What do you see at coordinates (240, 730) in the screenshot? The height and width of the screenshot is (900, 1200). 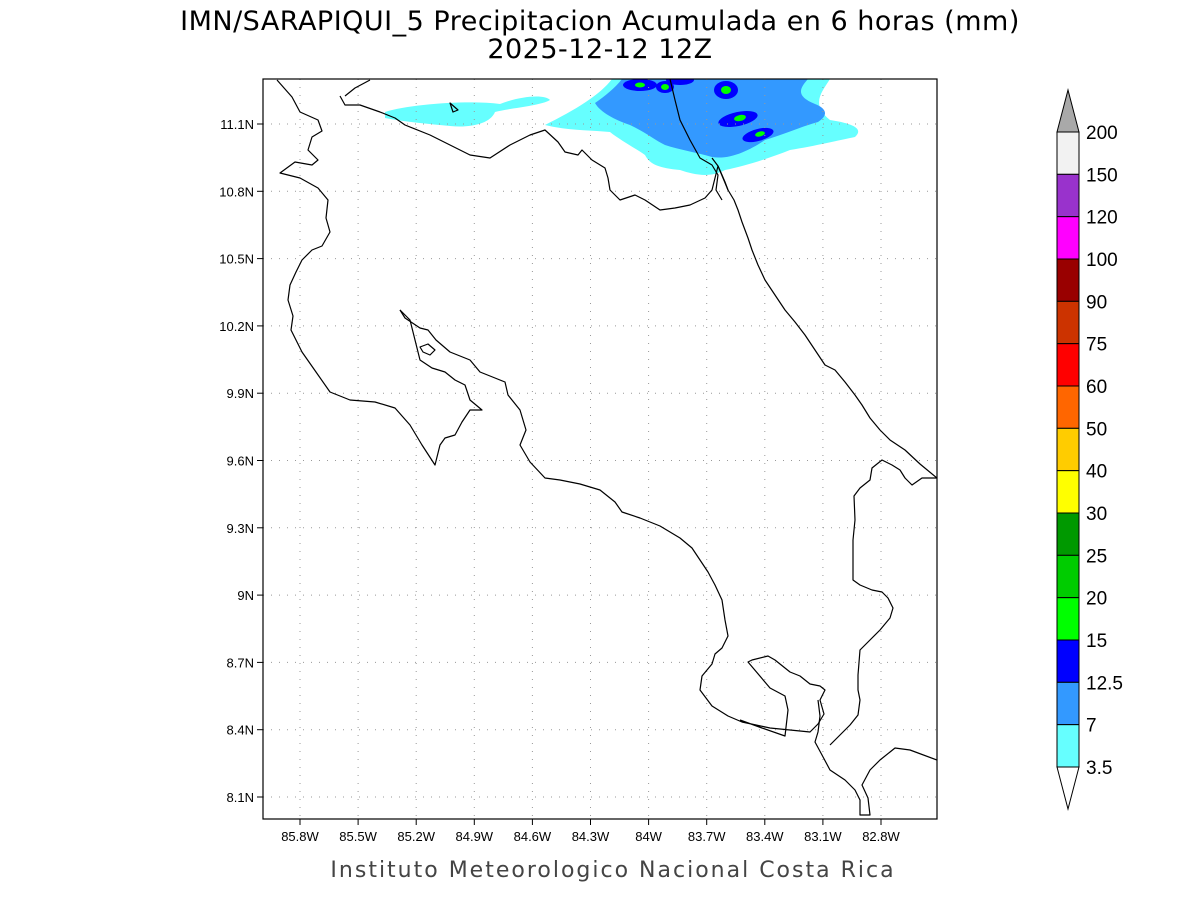 I see `lat-tick-label: 8.4N` at bounding box center [240, 730].